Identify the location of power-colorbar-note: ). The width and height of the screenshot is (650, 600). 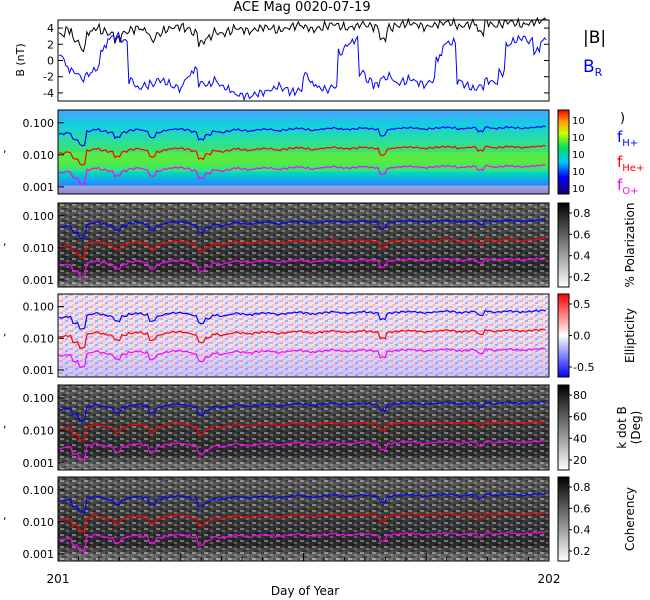
(622, 118).